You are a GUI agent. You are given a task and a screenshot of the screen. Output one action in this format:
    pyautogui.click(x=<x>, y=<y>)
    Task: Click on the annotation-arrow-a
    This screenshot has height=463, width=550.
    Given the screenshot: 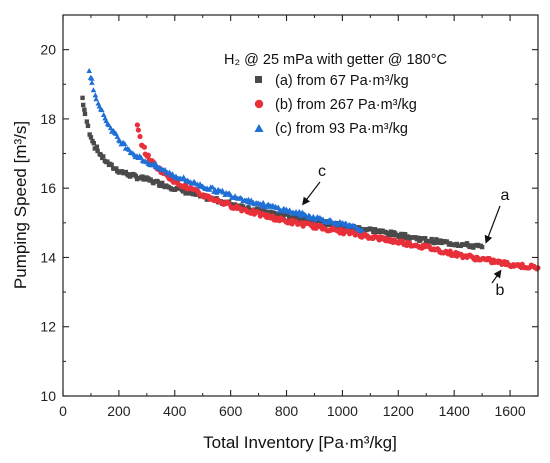 What is the action you would take?
    pyautogui.click(x=492, y=224)
    